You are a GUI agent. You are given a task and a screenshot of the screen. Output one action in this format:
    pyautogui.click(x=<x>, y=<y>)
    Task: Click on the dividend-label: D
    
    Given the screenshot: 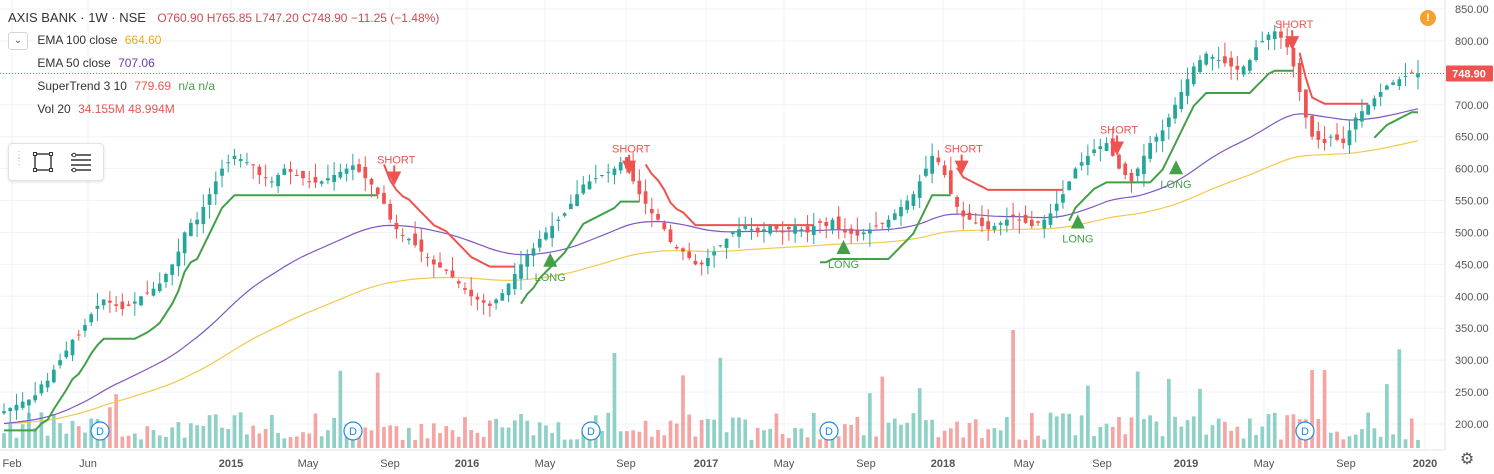 What is the action you would take?
    pyautogui.click(x=100, y=432)
    